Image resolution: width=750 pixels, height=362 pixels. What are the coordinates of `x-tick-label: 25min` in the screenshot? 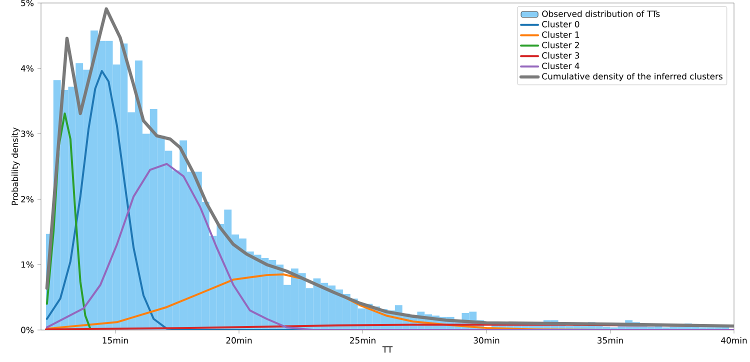 It's located at (363, 340).